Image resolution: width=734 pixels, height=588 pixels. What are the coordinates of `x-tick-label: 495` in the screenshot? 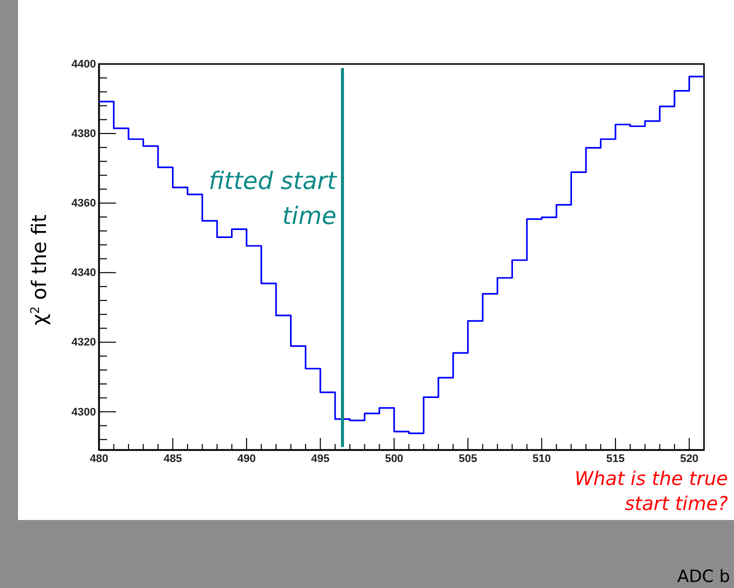 It's located at (320, 458).